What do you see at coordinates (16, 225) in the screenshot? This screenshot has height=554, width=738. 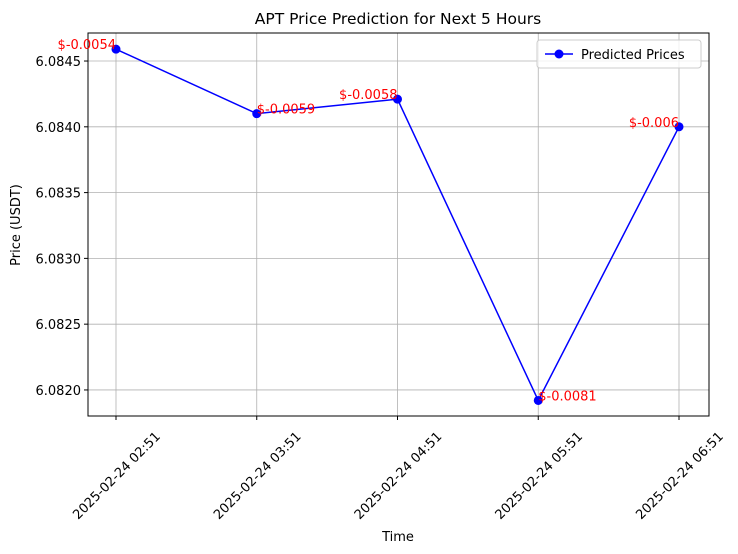 I see `y-axis-label: Price (USDT)` at bounding box center [16, 225].